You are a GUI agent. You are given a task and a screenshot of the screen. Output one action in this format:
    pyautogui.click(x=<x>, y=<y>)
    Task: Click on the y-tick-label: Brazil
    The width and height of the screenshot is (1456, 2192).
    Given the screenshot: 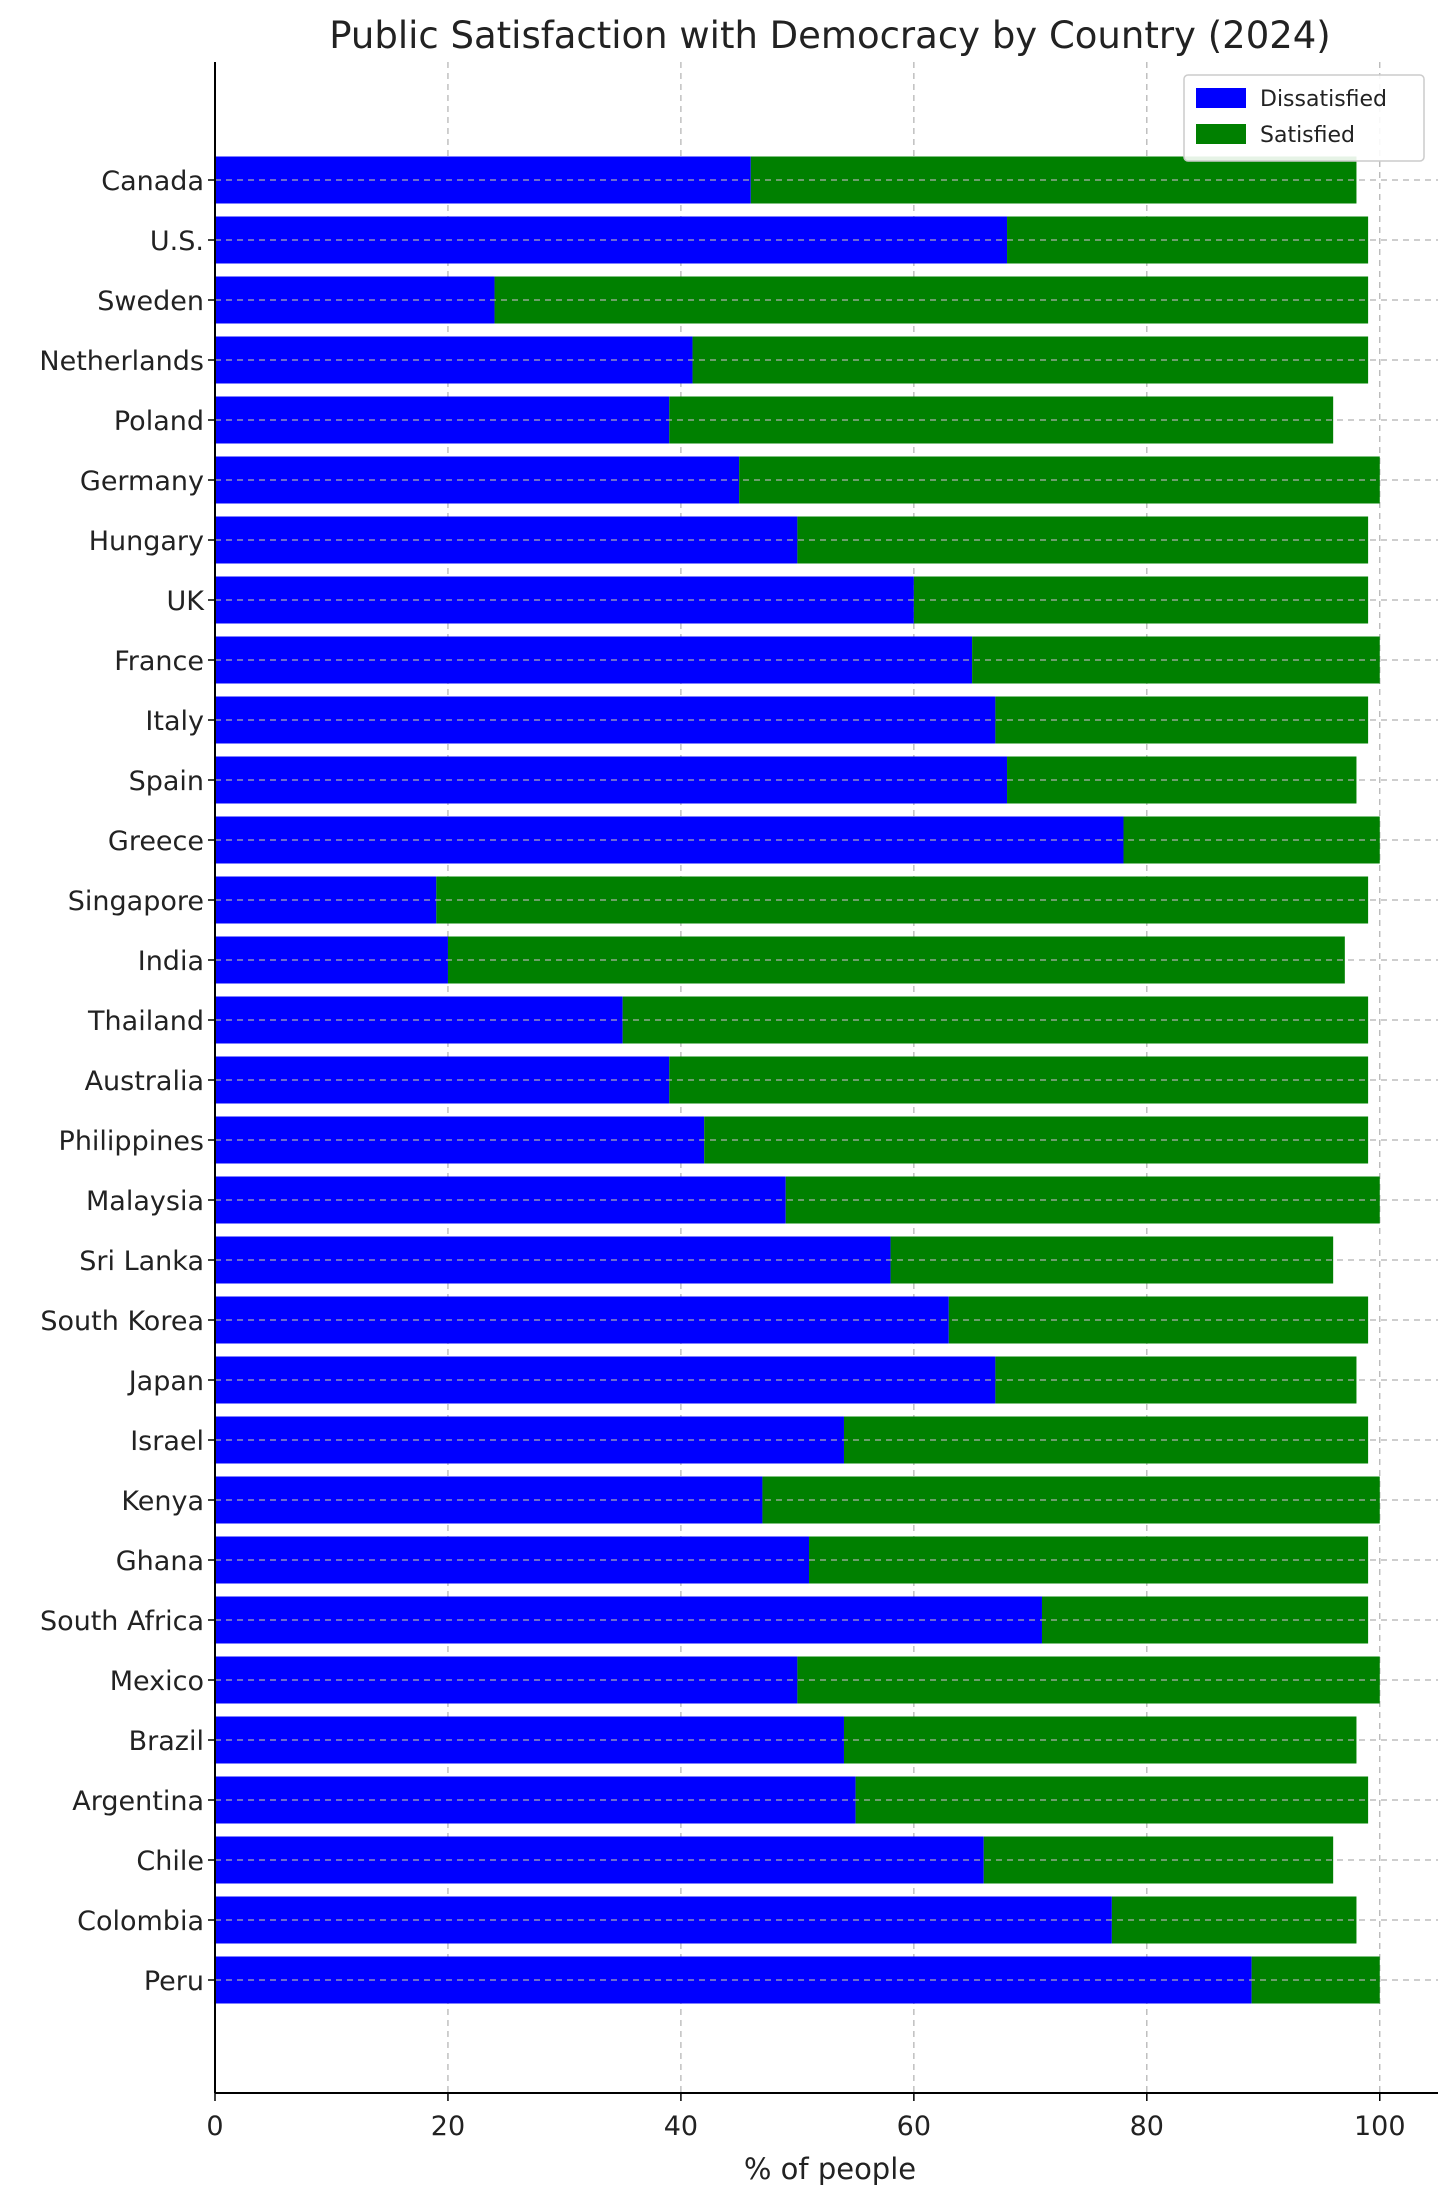 What is the action you would take?
    pyautogui.click(x=166, y=1741)
    